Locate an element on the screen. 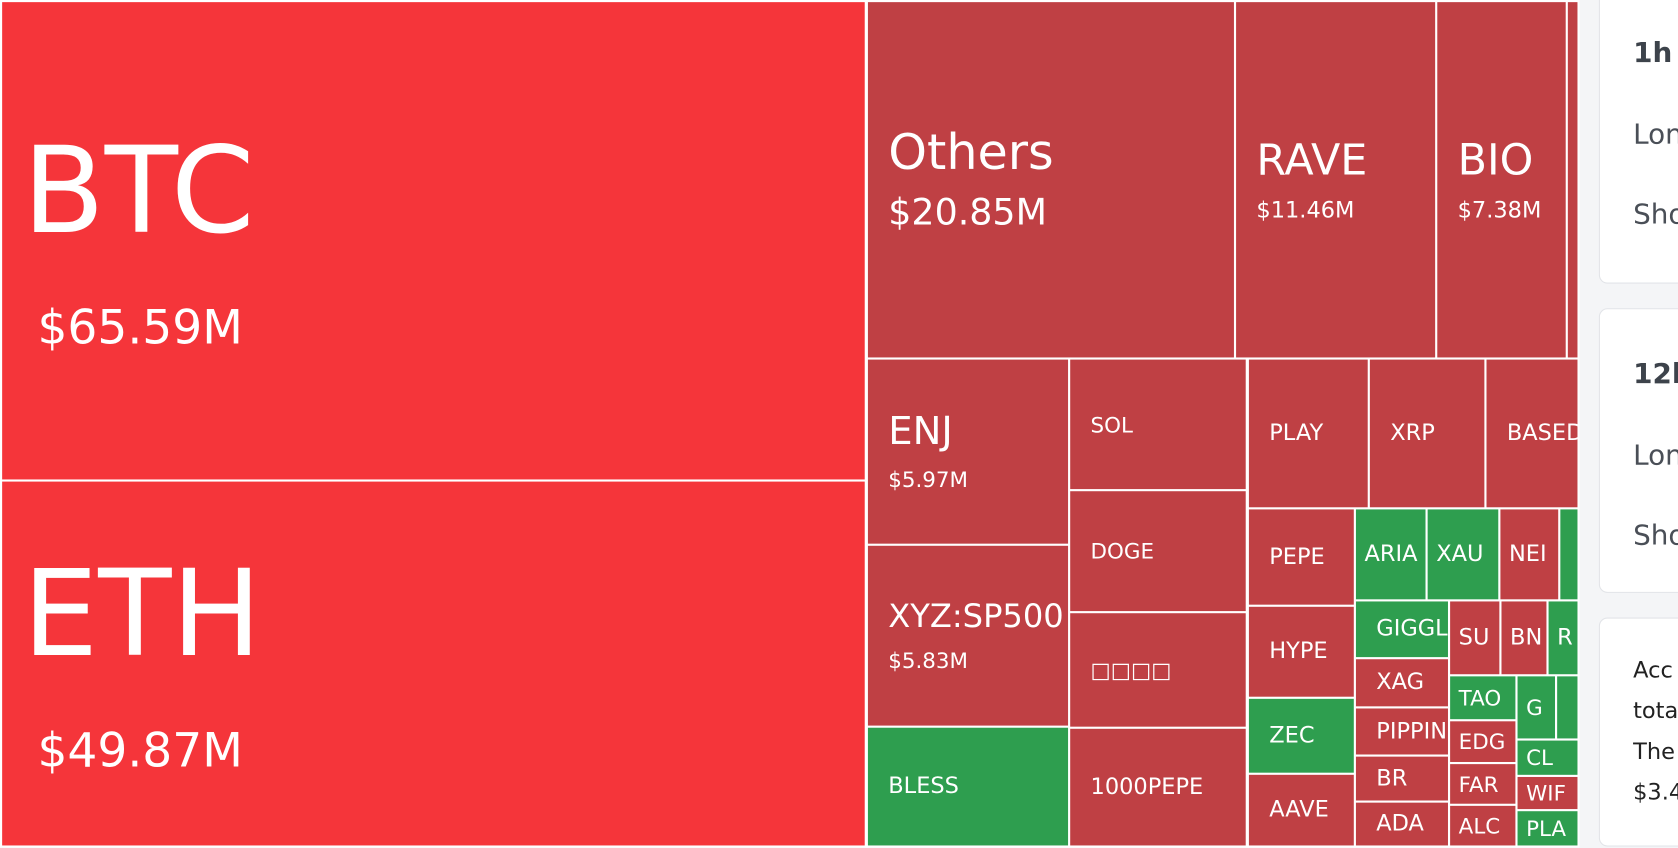 The image size is (1678, 848). tile-label: GIGGL is located at coordinates (1412, 628).